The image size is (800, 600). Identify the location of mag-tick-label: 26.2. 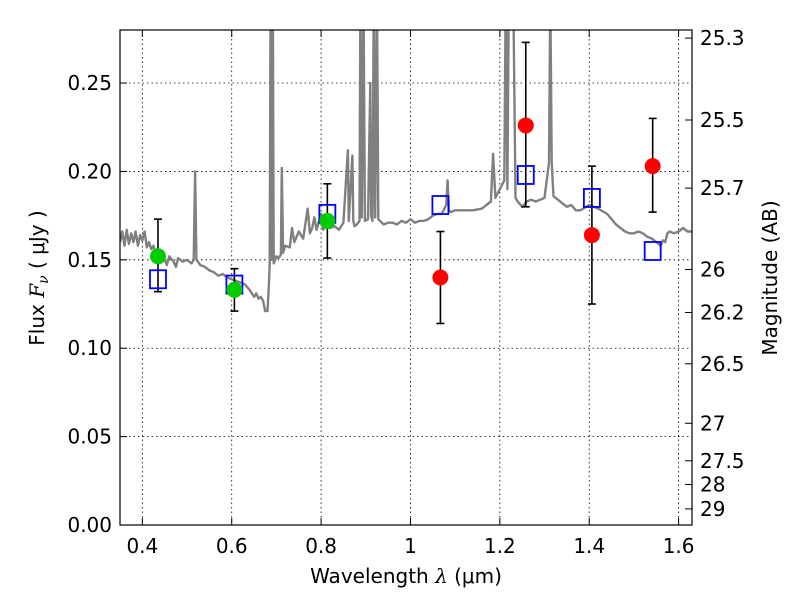
(722, 312).